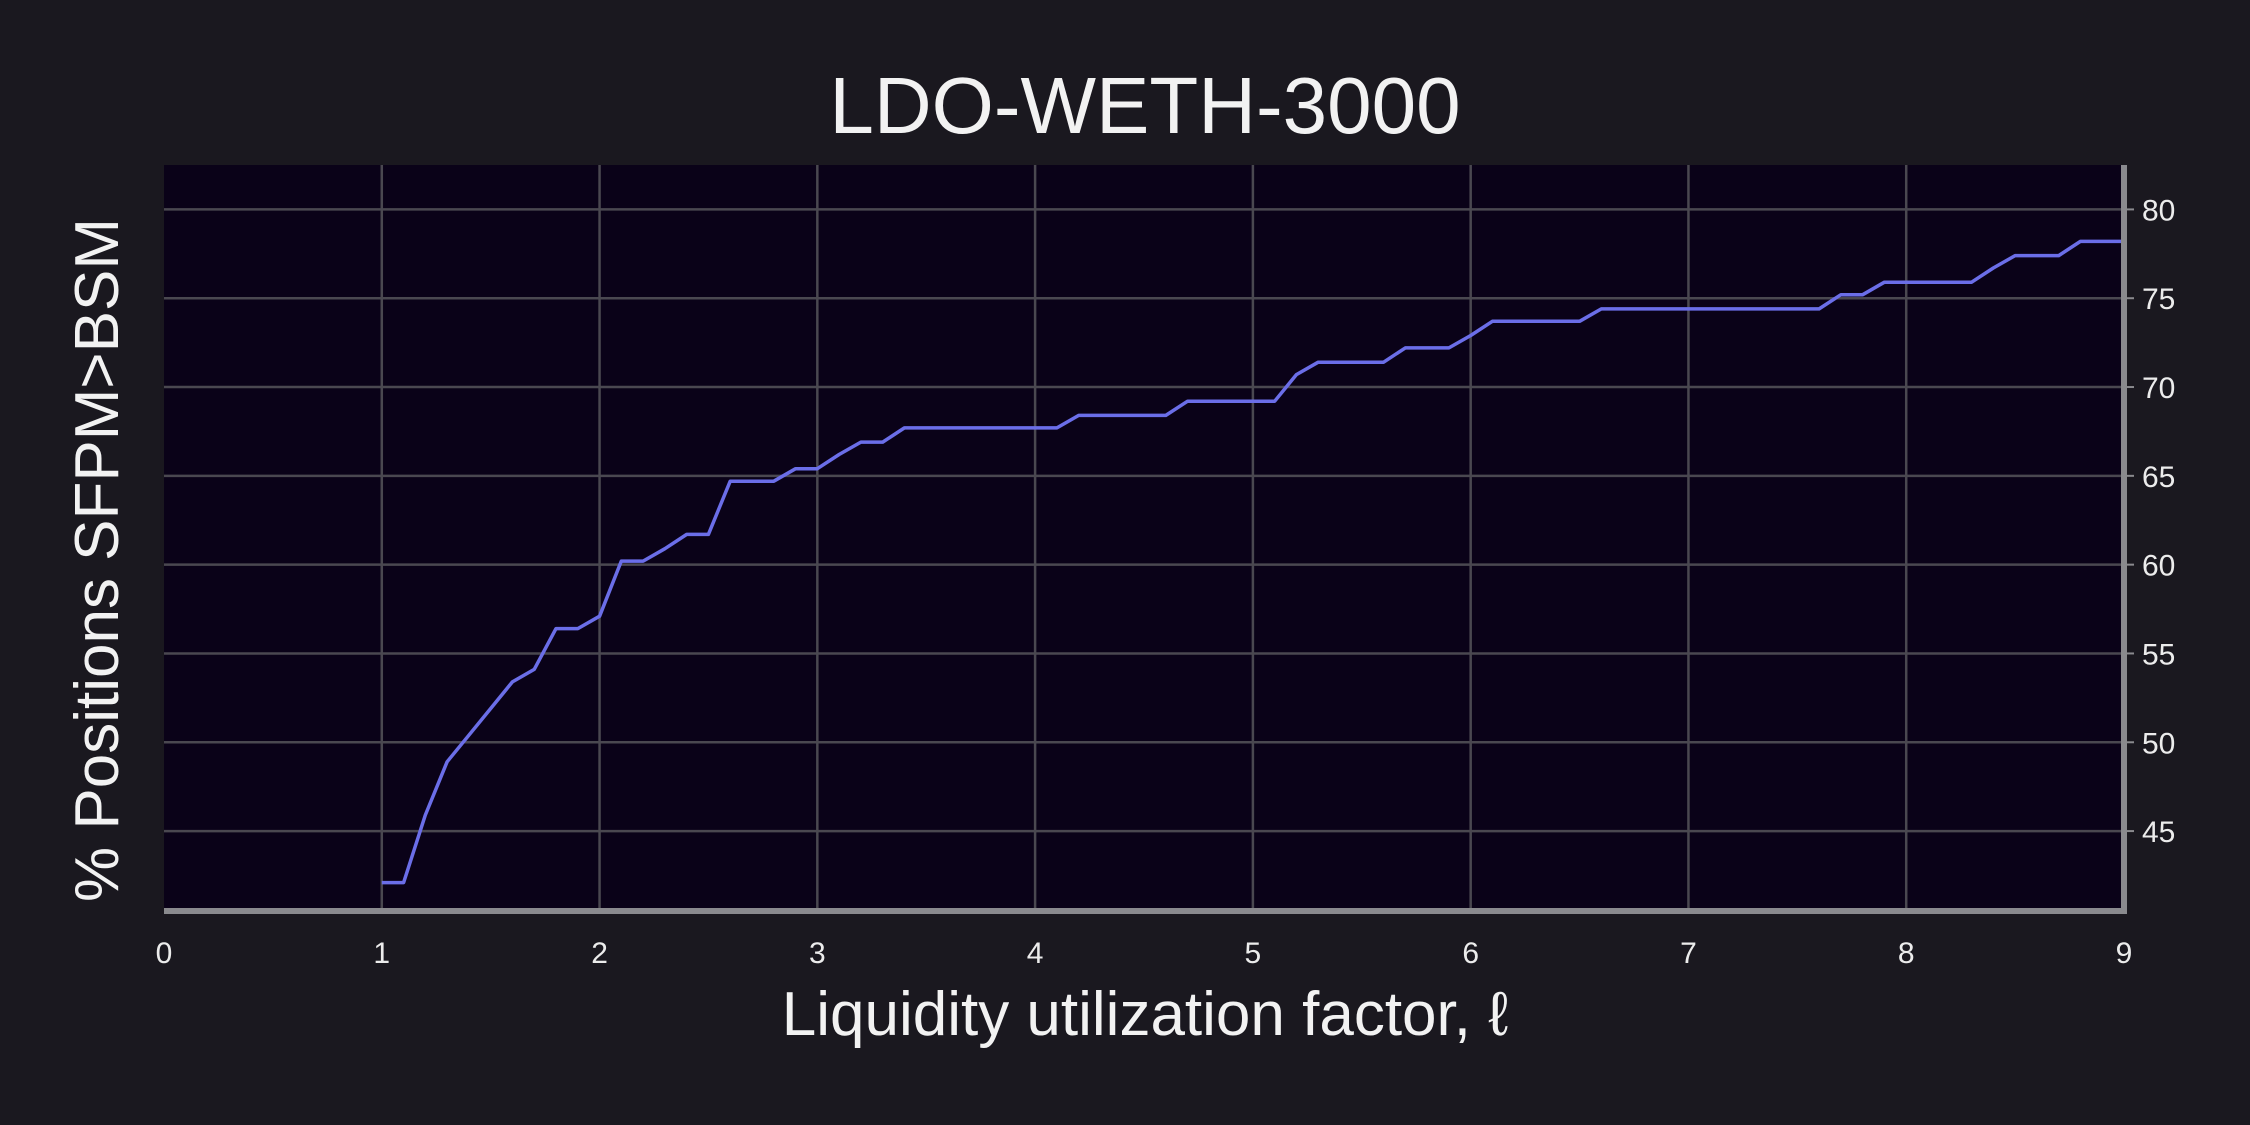  I want to click on x-tick-label: 6, so click(1470, 953).